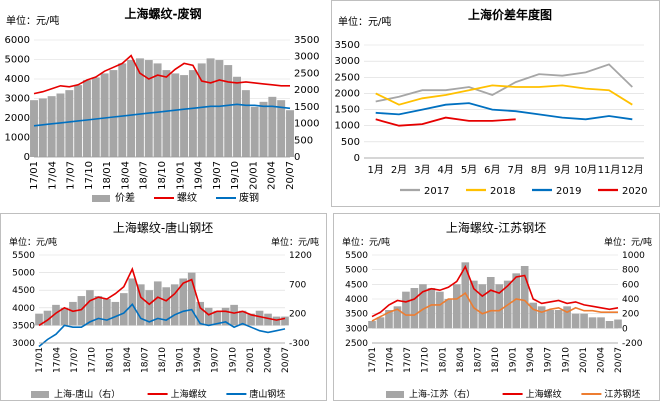 The width and height of the screenshot is (660, 401). Describe the element at coordinates (496, 227) in the screenshot. I see `chart-title: 上海螺纹-江苏钢坯` at that location.